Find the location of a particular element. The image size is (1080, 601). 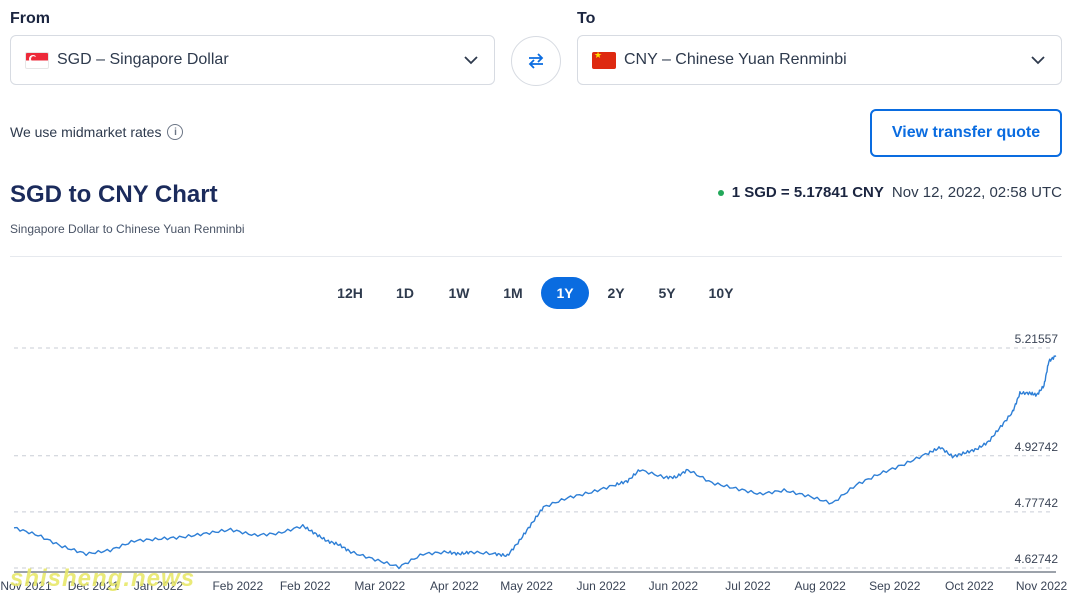

x-tick-label: Aug 2022 is located at coordinates (820, 586).